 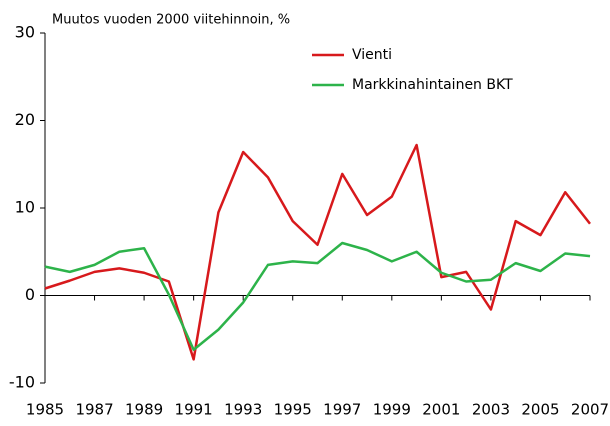 What do you see at coordinates (94, 410) in the screenshot?
I see `x-tick-label: 1987` at bounding box center [94, 410].